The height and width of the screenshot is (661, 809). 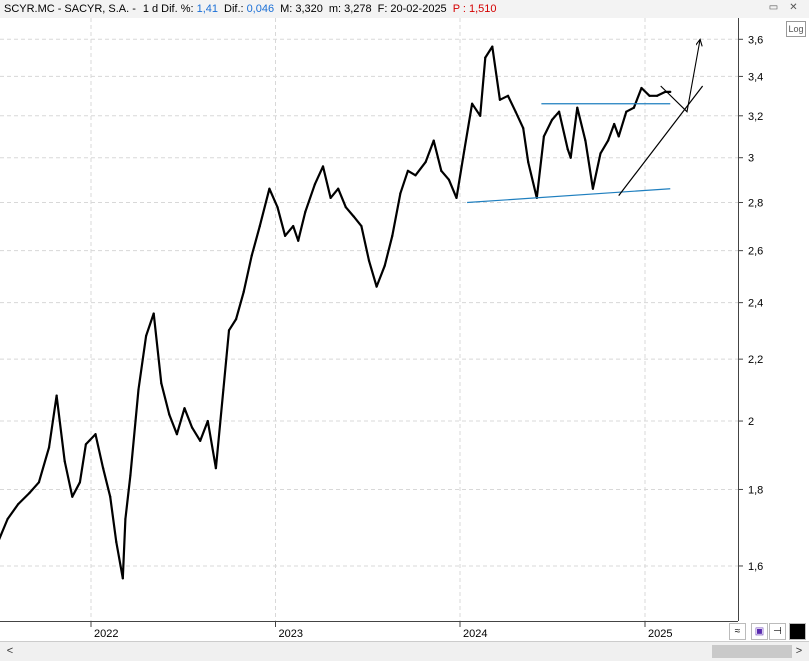 I want to click on minimize-icon: ▭, so click(x=773, y=7).